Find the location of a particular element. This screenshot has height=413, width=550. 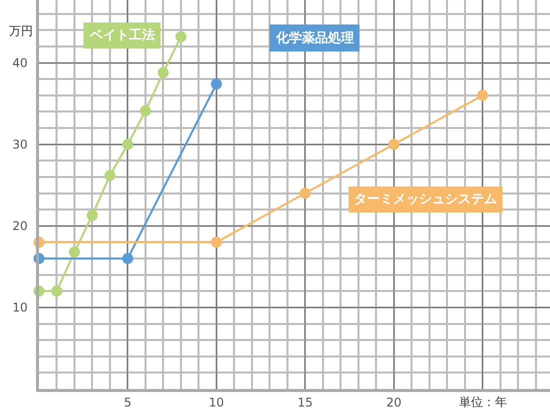

x-tick-label: 10 is located at coordinates (216, 402).